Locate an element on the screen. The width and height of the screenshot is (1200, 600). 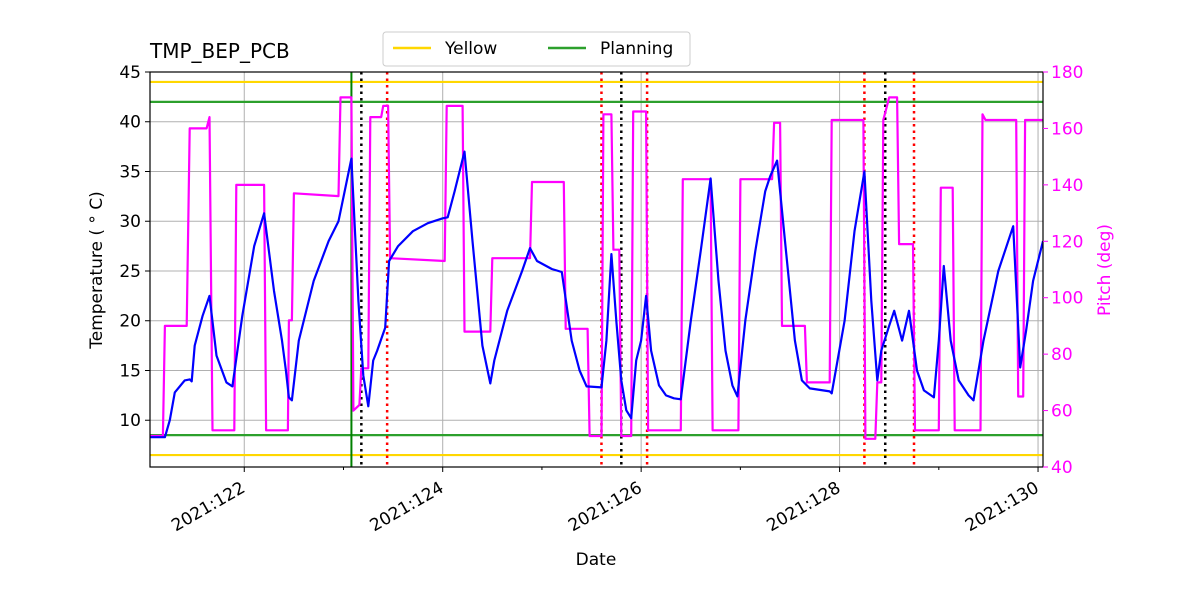
y2-tick-label: 40 is located at coordinates (1062, 468).